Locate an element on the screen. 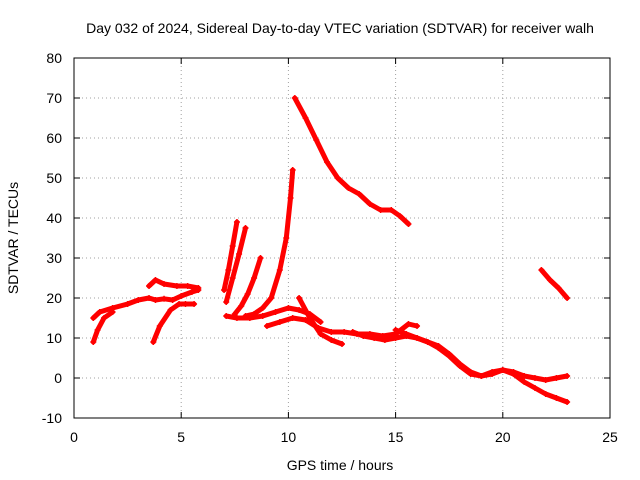  x-tick-label: 25 is located at coordinates (610, 437).